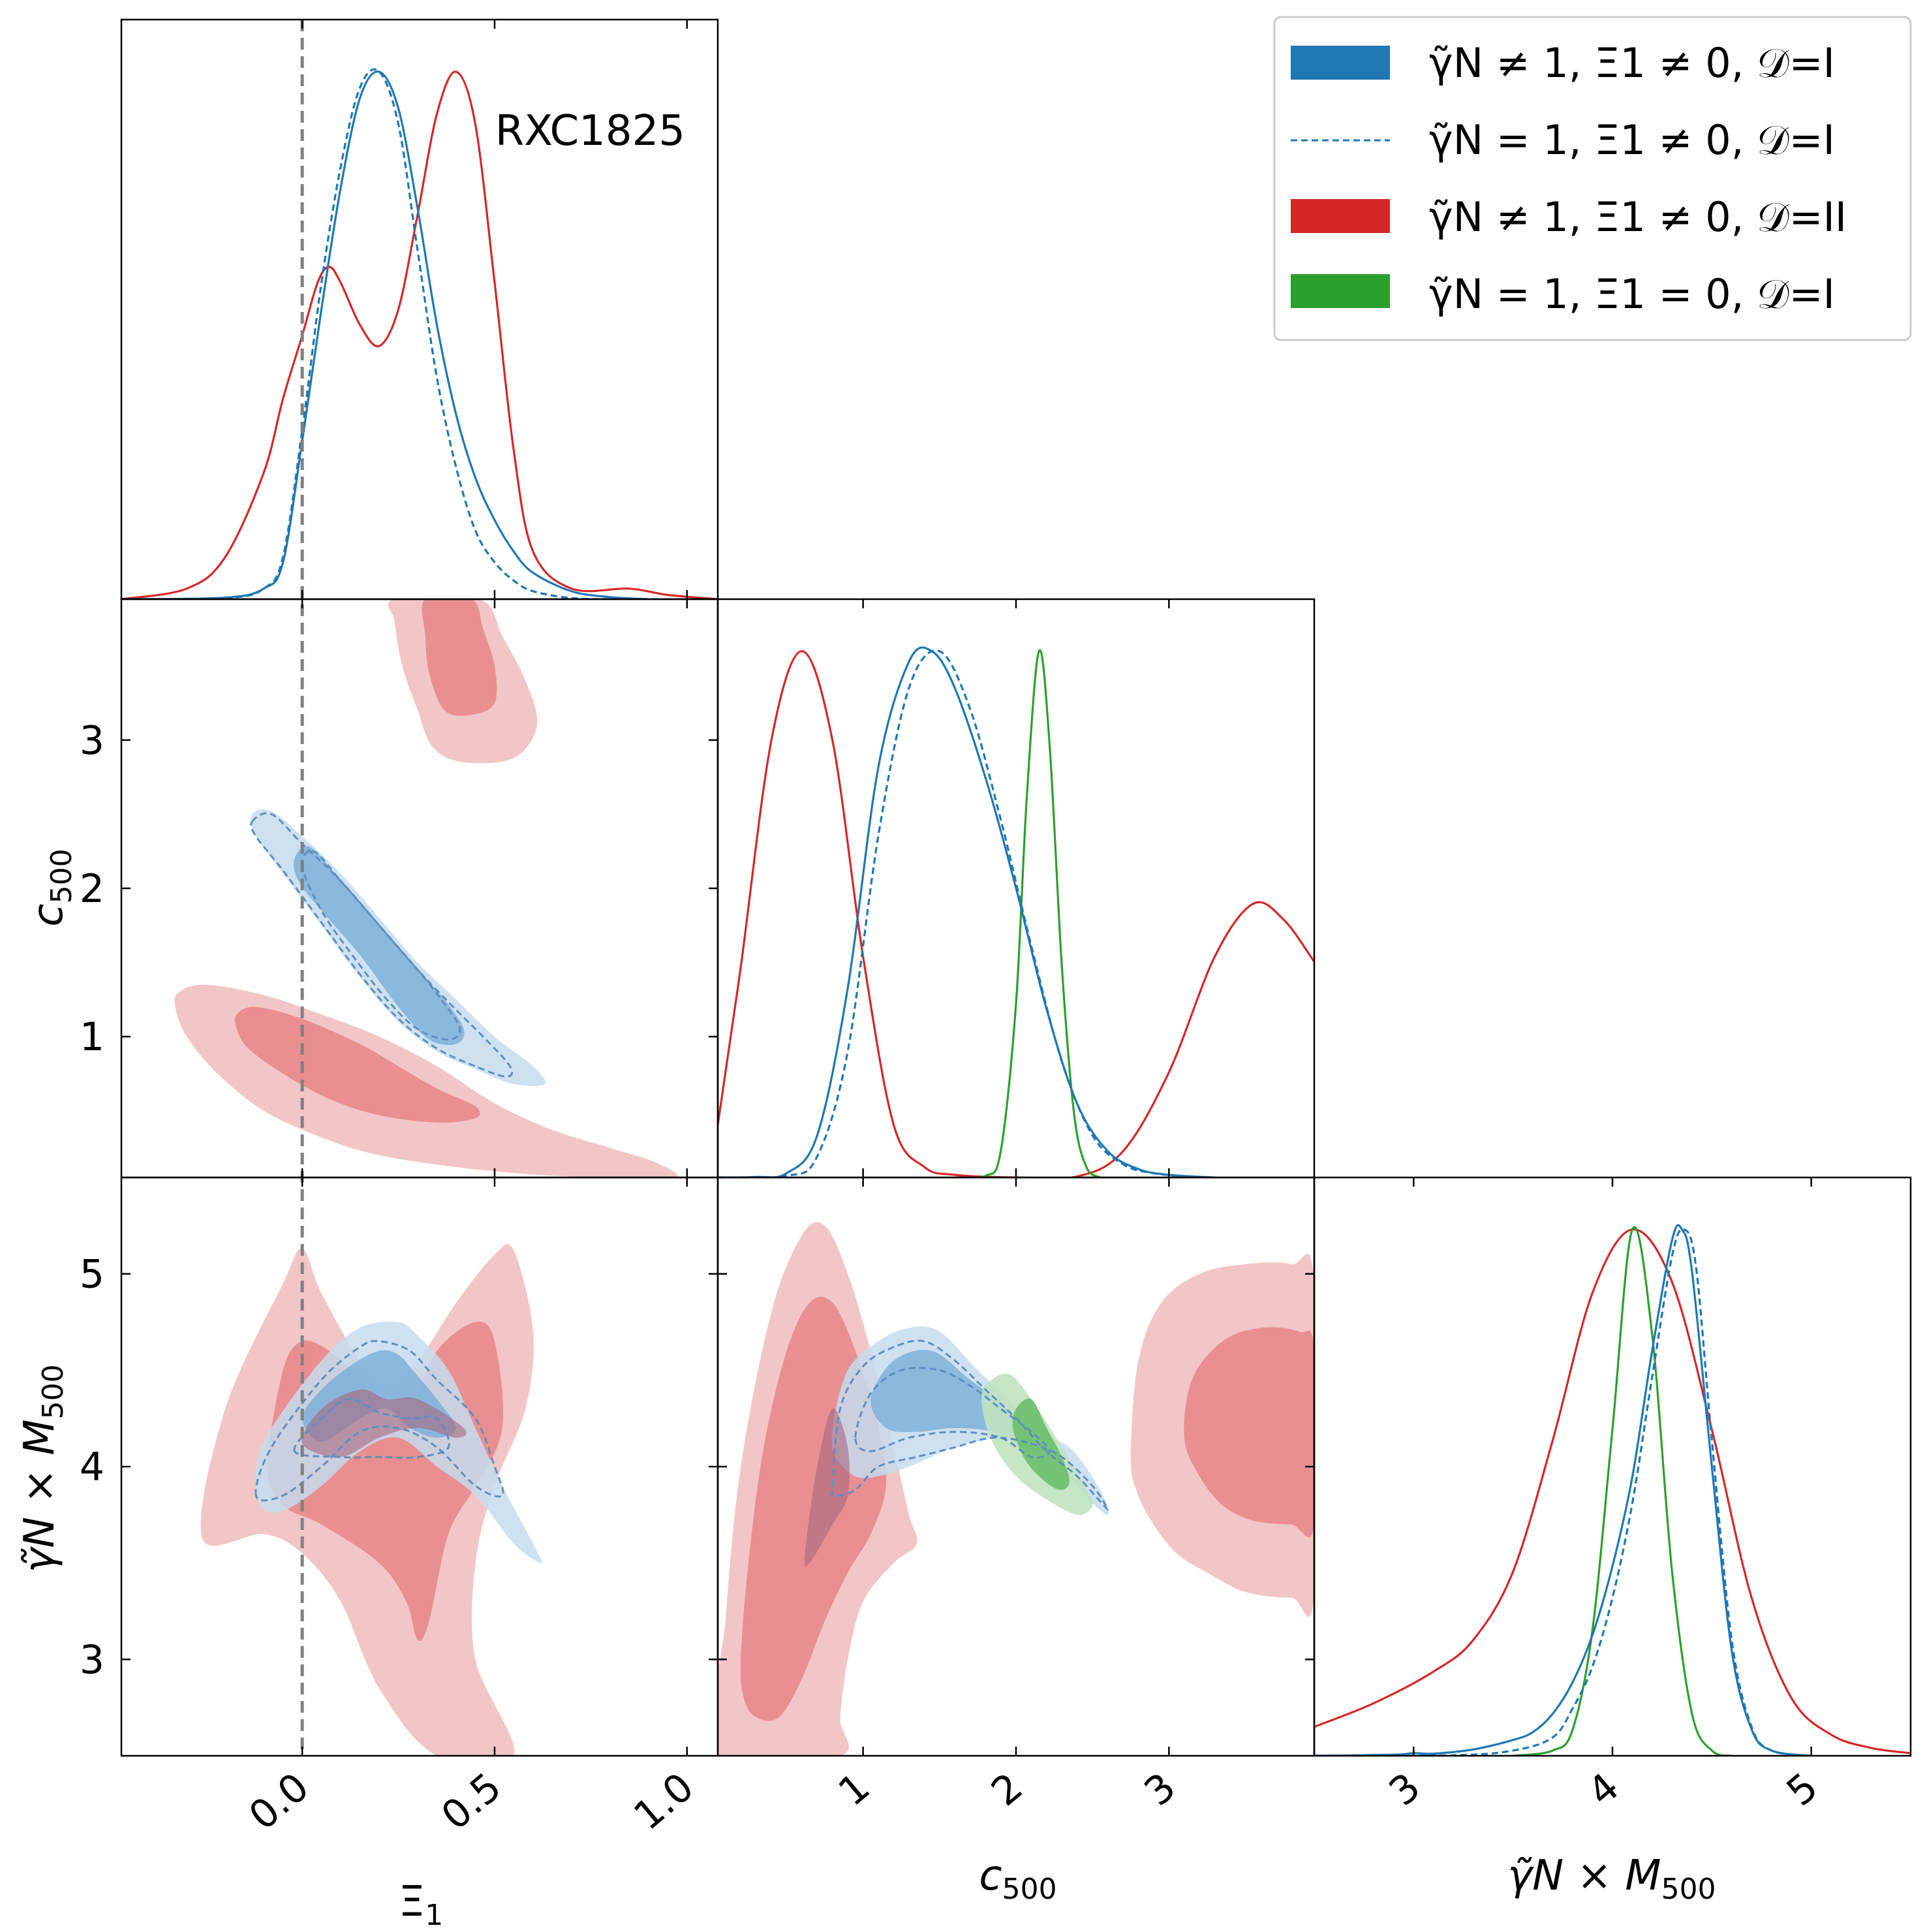 The height and width of the screenshot is (1932, 1925). What do you see at coordinates (372, 1429) in the screenshot?
I see `contour-xi1_gM500-blue-dashed-inner` at bounding box center [372, 1429].